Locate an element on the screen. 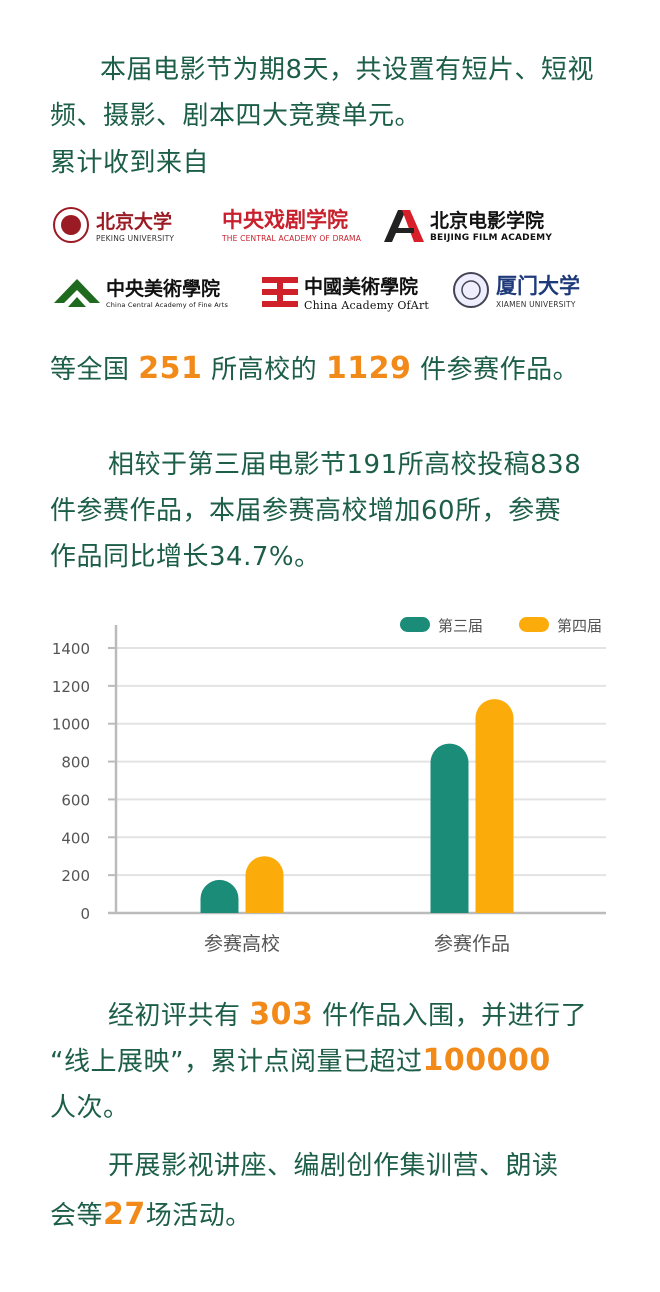  logo-central-academy-of-fine-arts: 中央美術學院 China Central Academy of Fine Arts is located at coordinates (141, 291).